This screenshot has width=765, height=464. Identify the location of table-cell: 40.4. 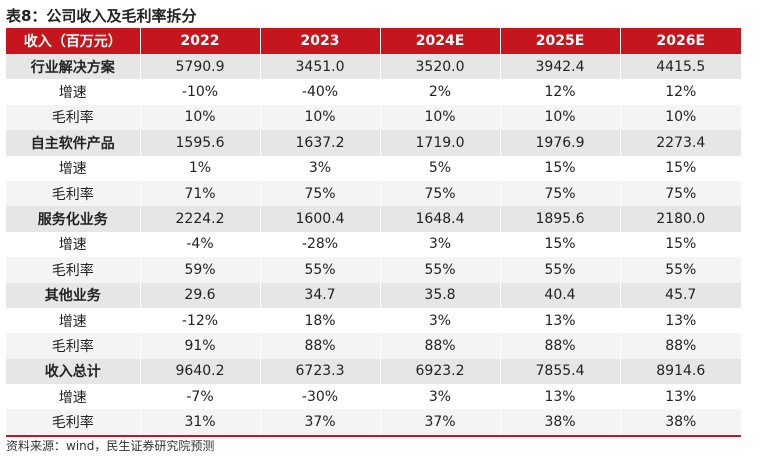
(559, 295).